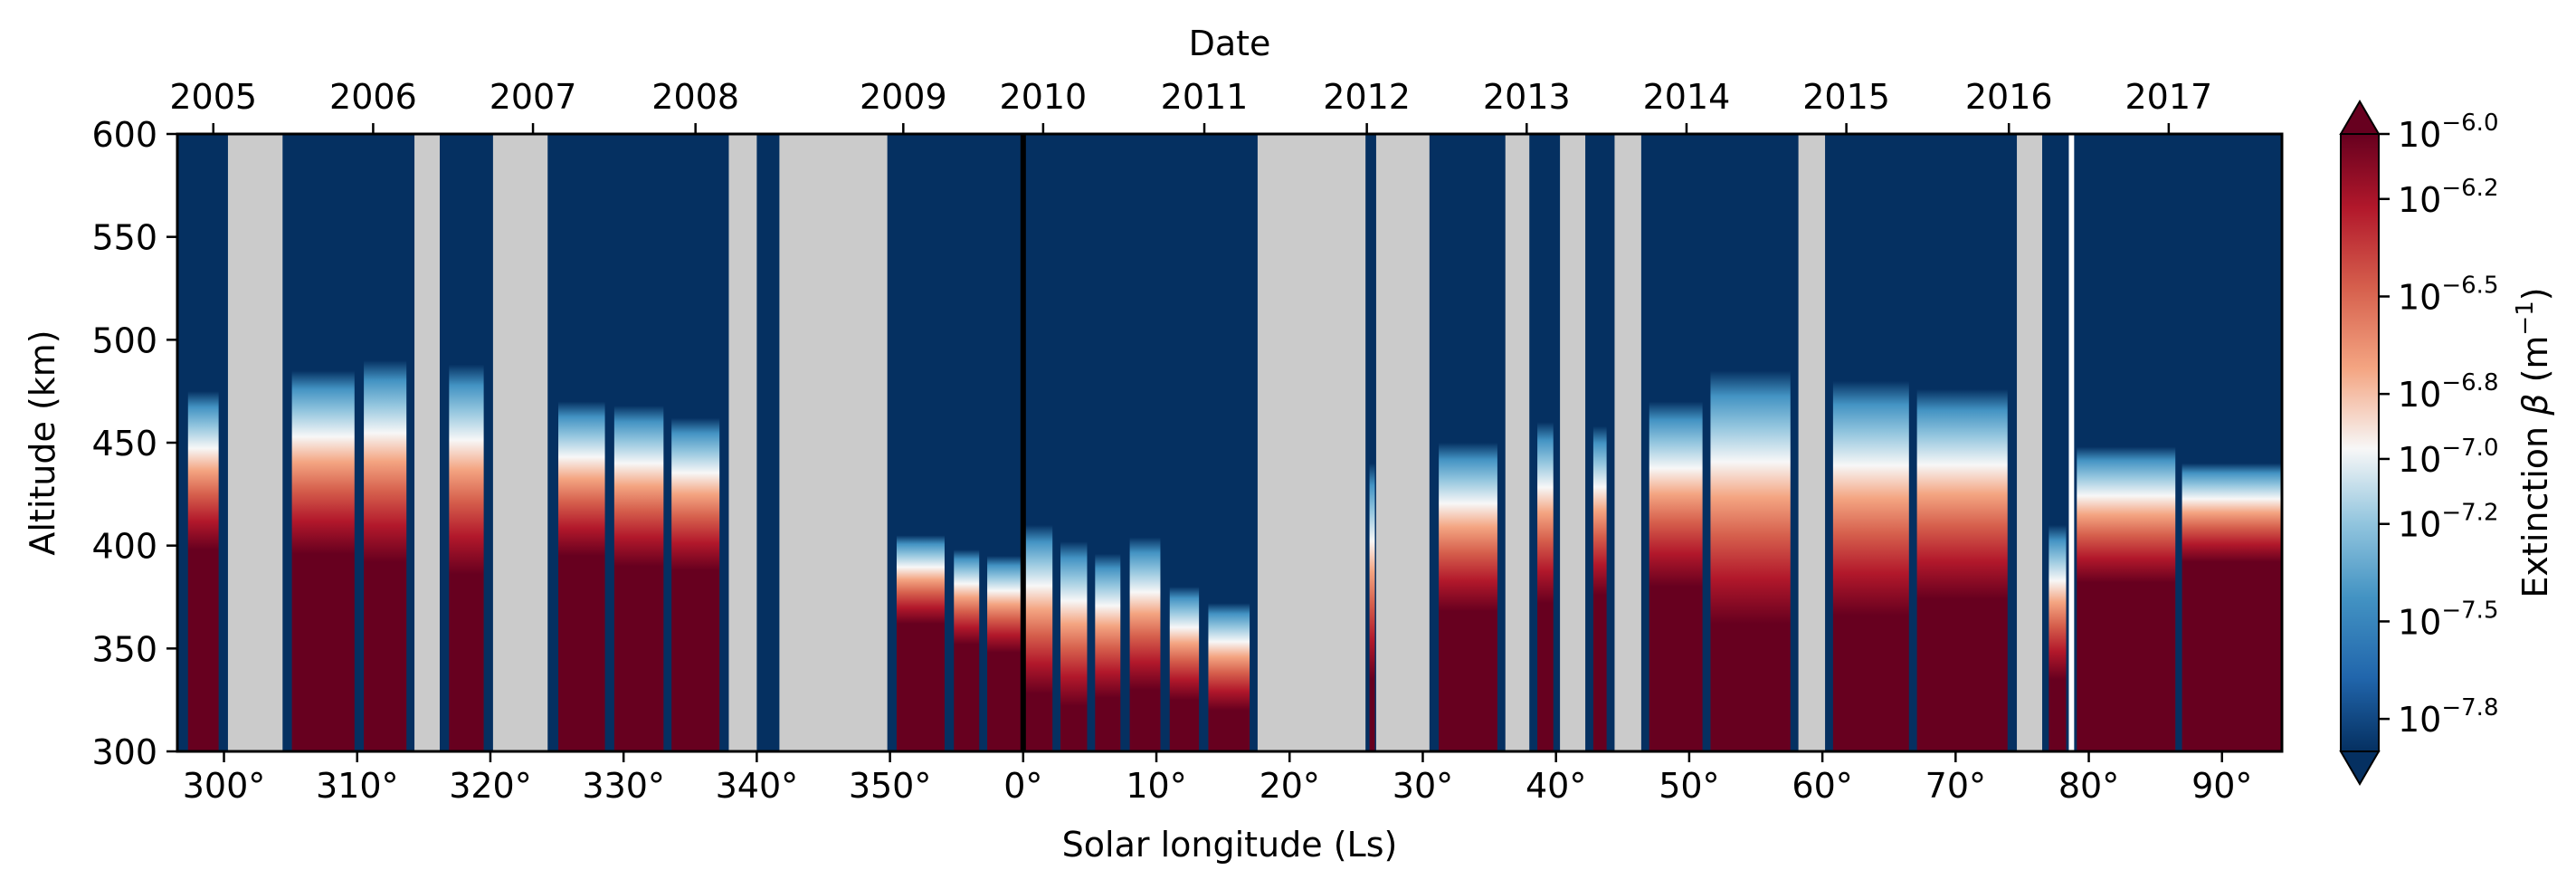 Image resolution: width=2576 pixels, height=889 pixels. I want to click on colorbar-tick-label: 10−7.0, so click(2448, 457).